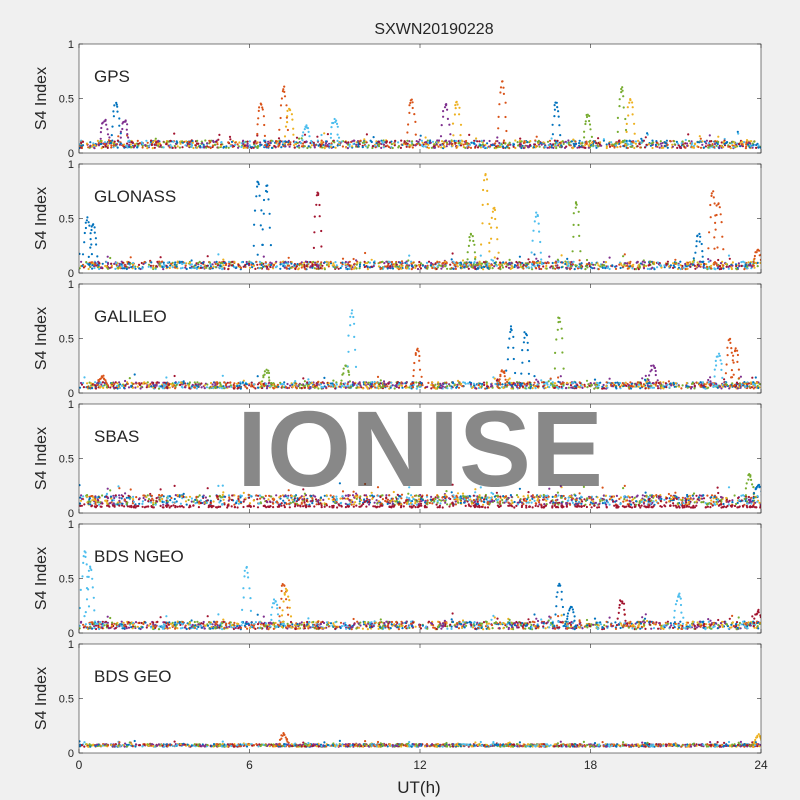  I want to click on y-axis-label: S4 Index, so click(41, 98).